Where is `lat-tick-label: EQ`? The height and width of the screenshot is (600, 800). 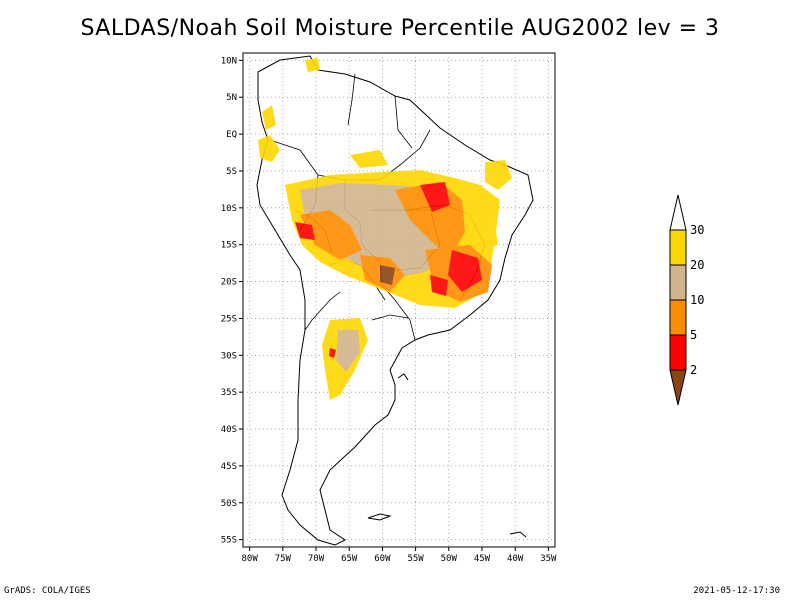
lat-tick-label: EQ is located at coordinates (231, 135).